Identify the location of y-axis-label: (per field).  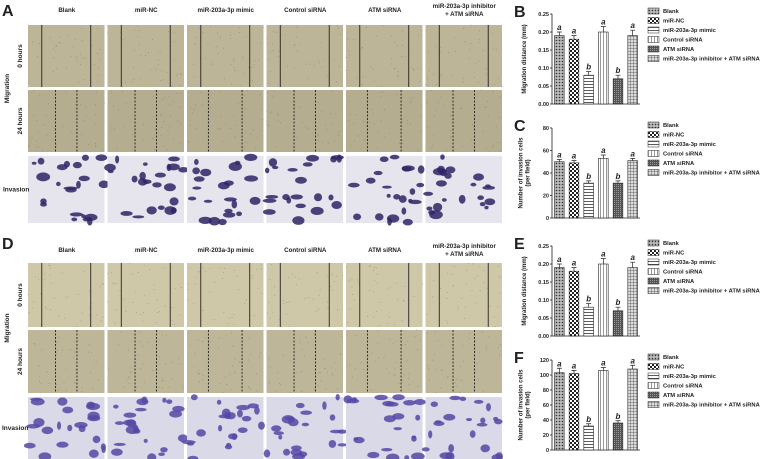
(529, 404).